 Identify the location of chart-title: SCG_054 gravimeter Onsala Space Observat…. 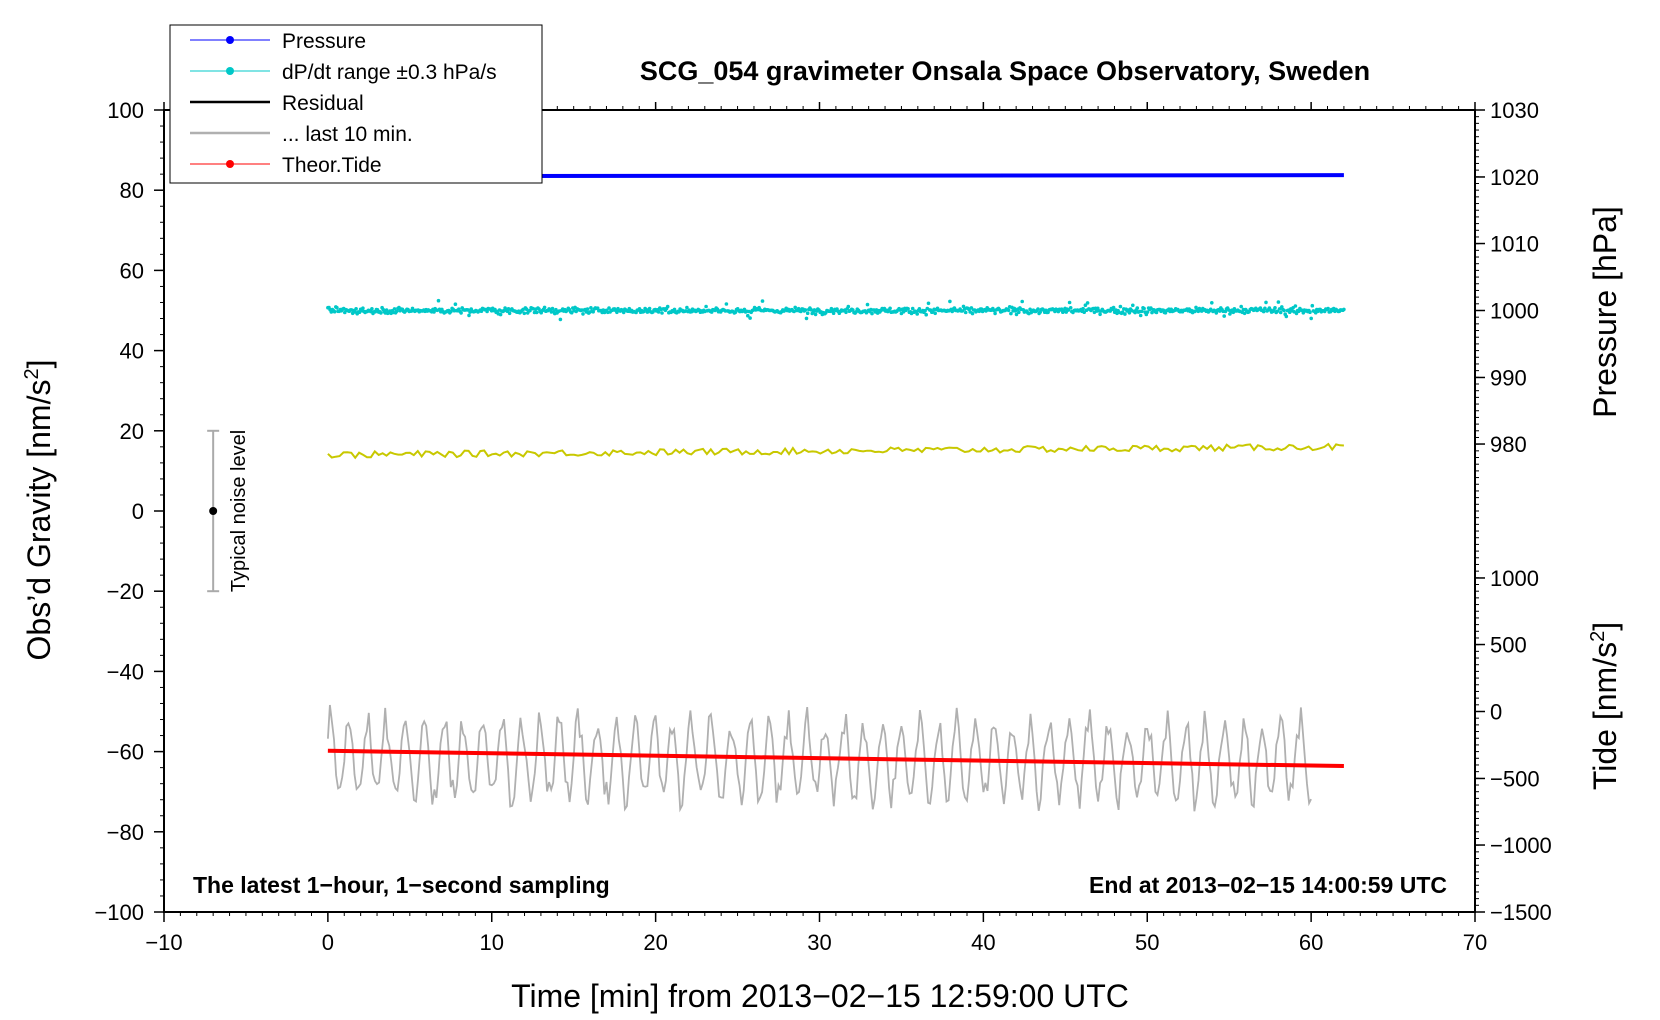
(1005, 71).